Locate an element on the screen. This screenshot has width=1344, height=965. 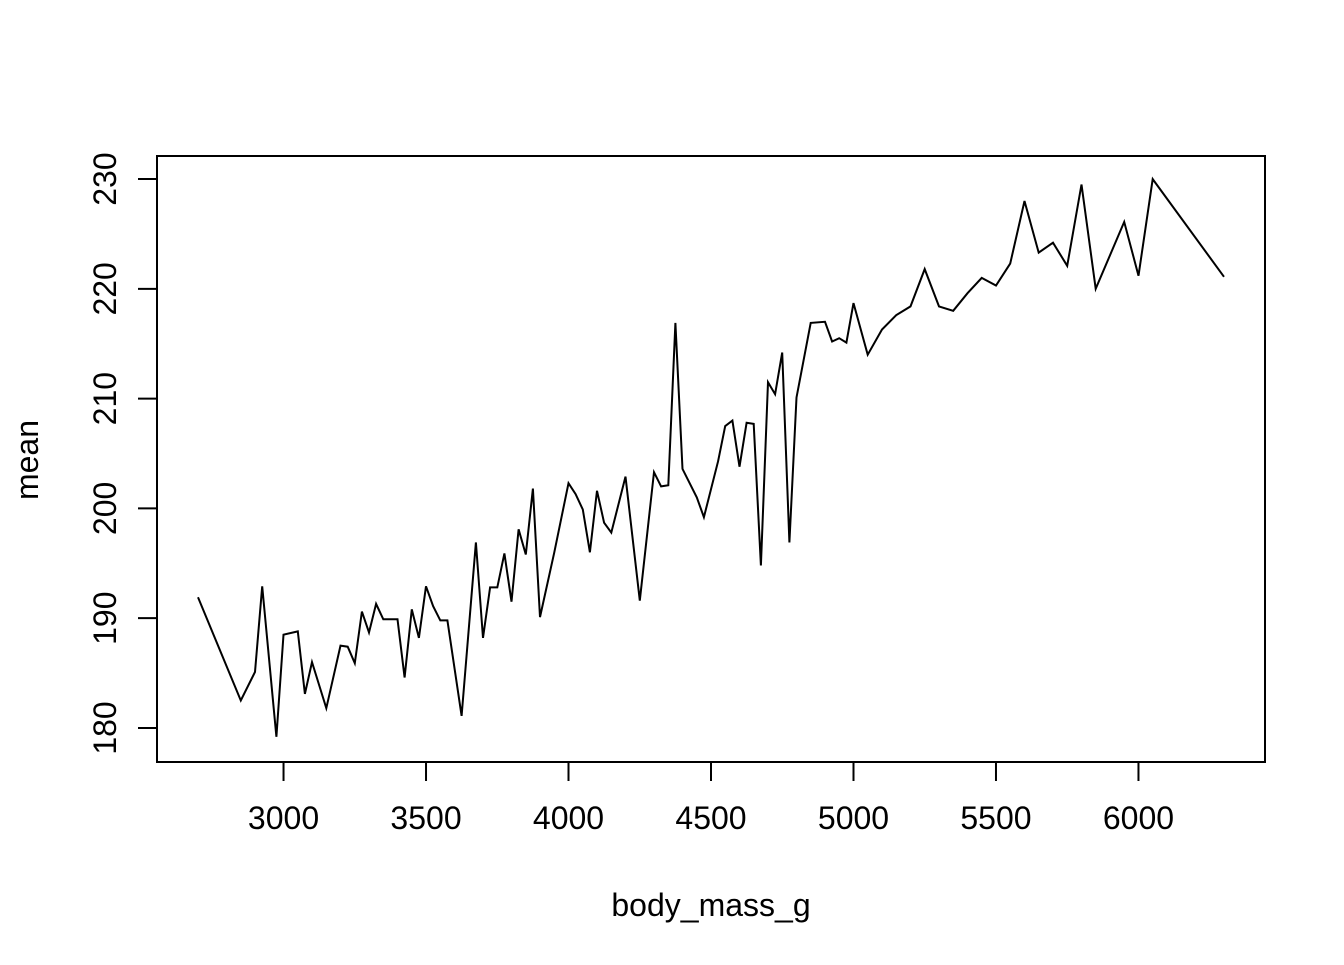
y-tick-label: 180 is located at coordinates (105, 727).